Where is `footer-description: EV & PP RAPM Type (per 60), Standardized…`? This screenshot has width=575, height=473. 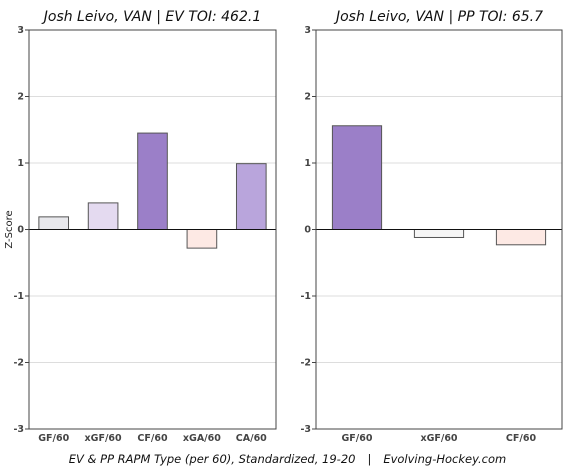
footer-description: EV & PP RAPM Type (per 60), Standardized… is located at coordinates (212, 459).